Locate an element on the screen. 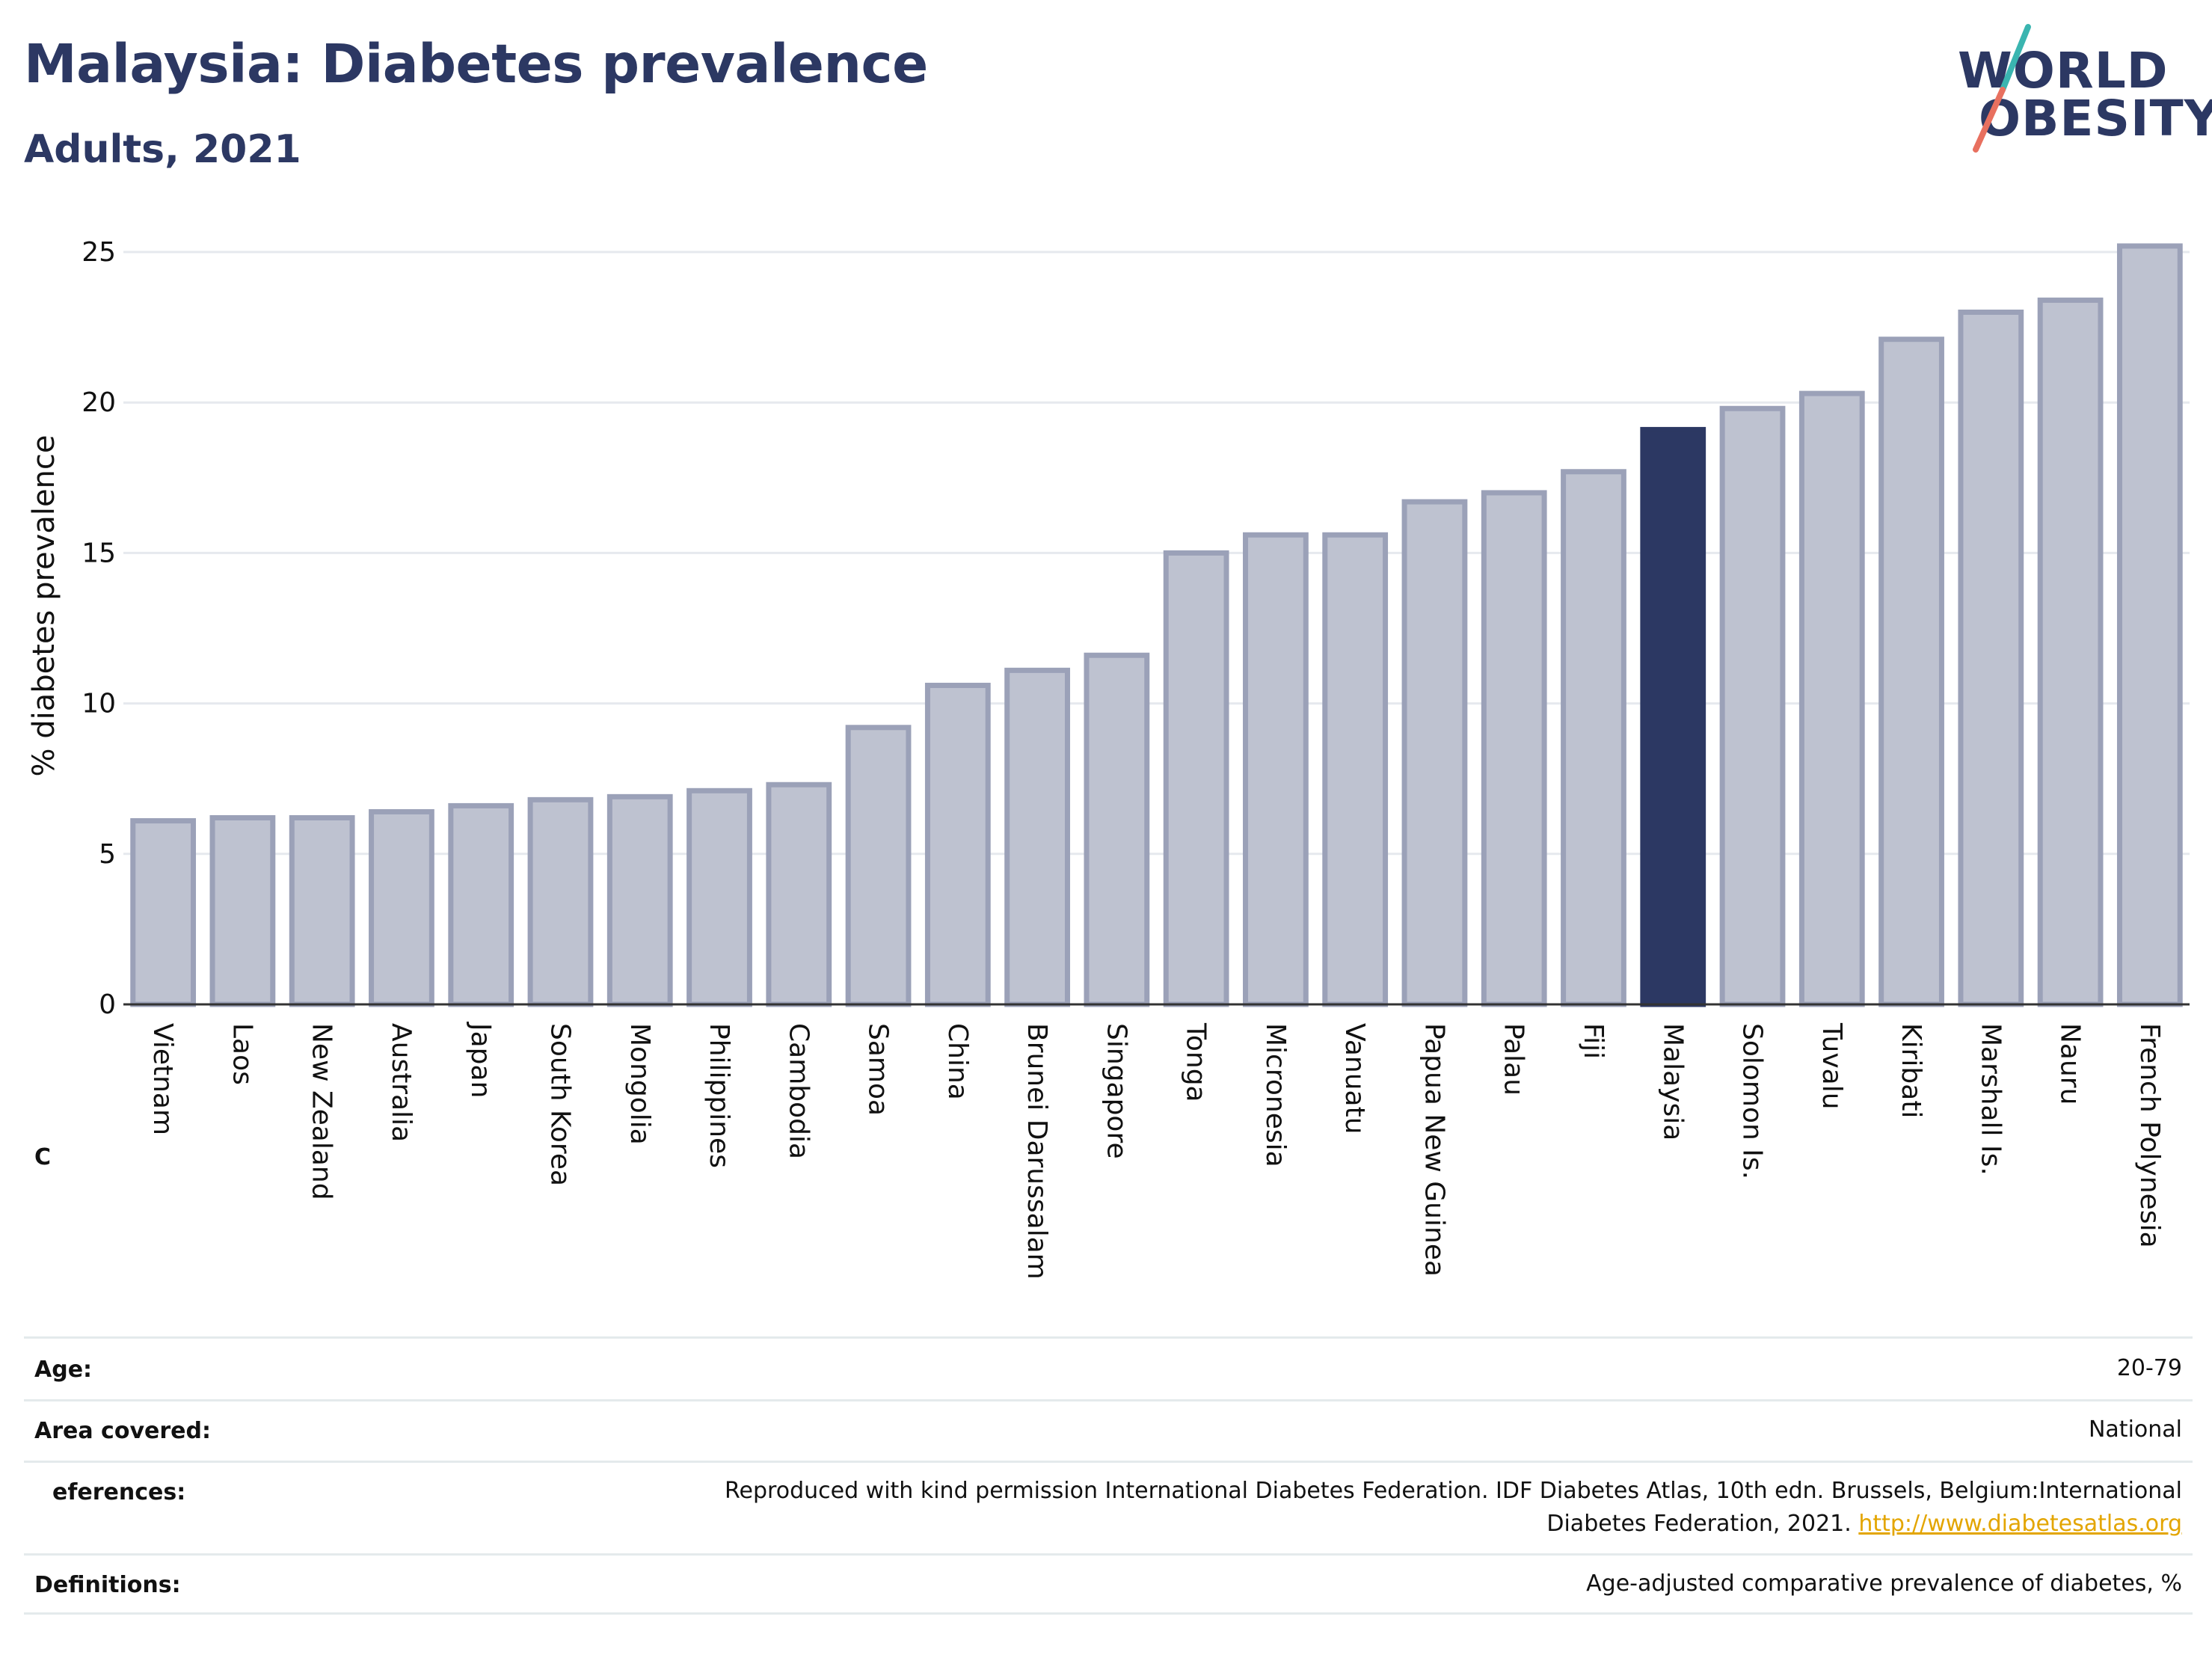  x-tick-label: Marshall Is. is located at coordinates (1990, 1099).